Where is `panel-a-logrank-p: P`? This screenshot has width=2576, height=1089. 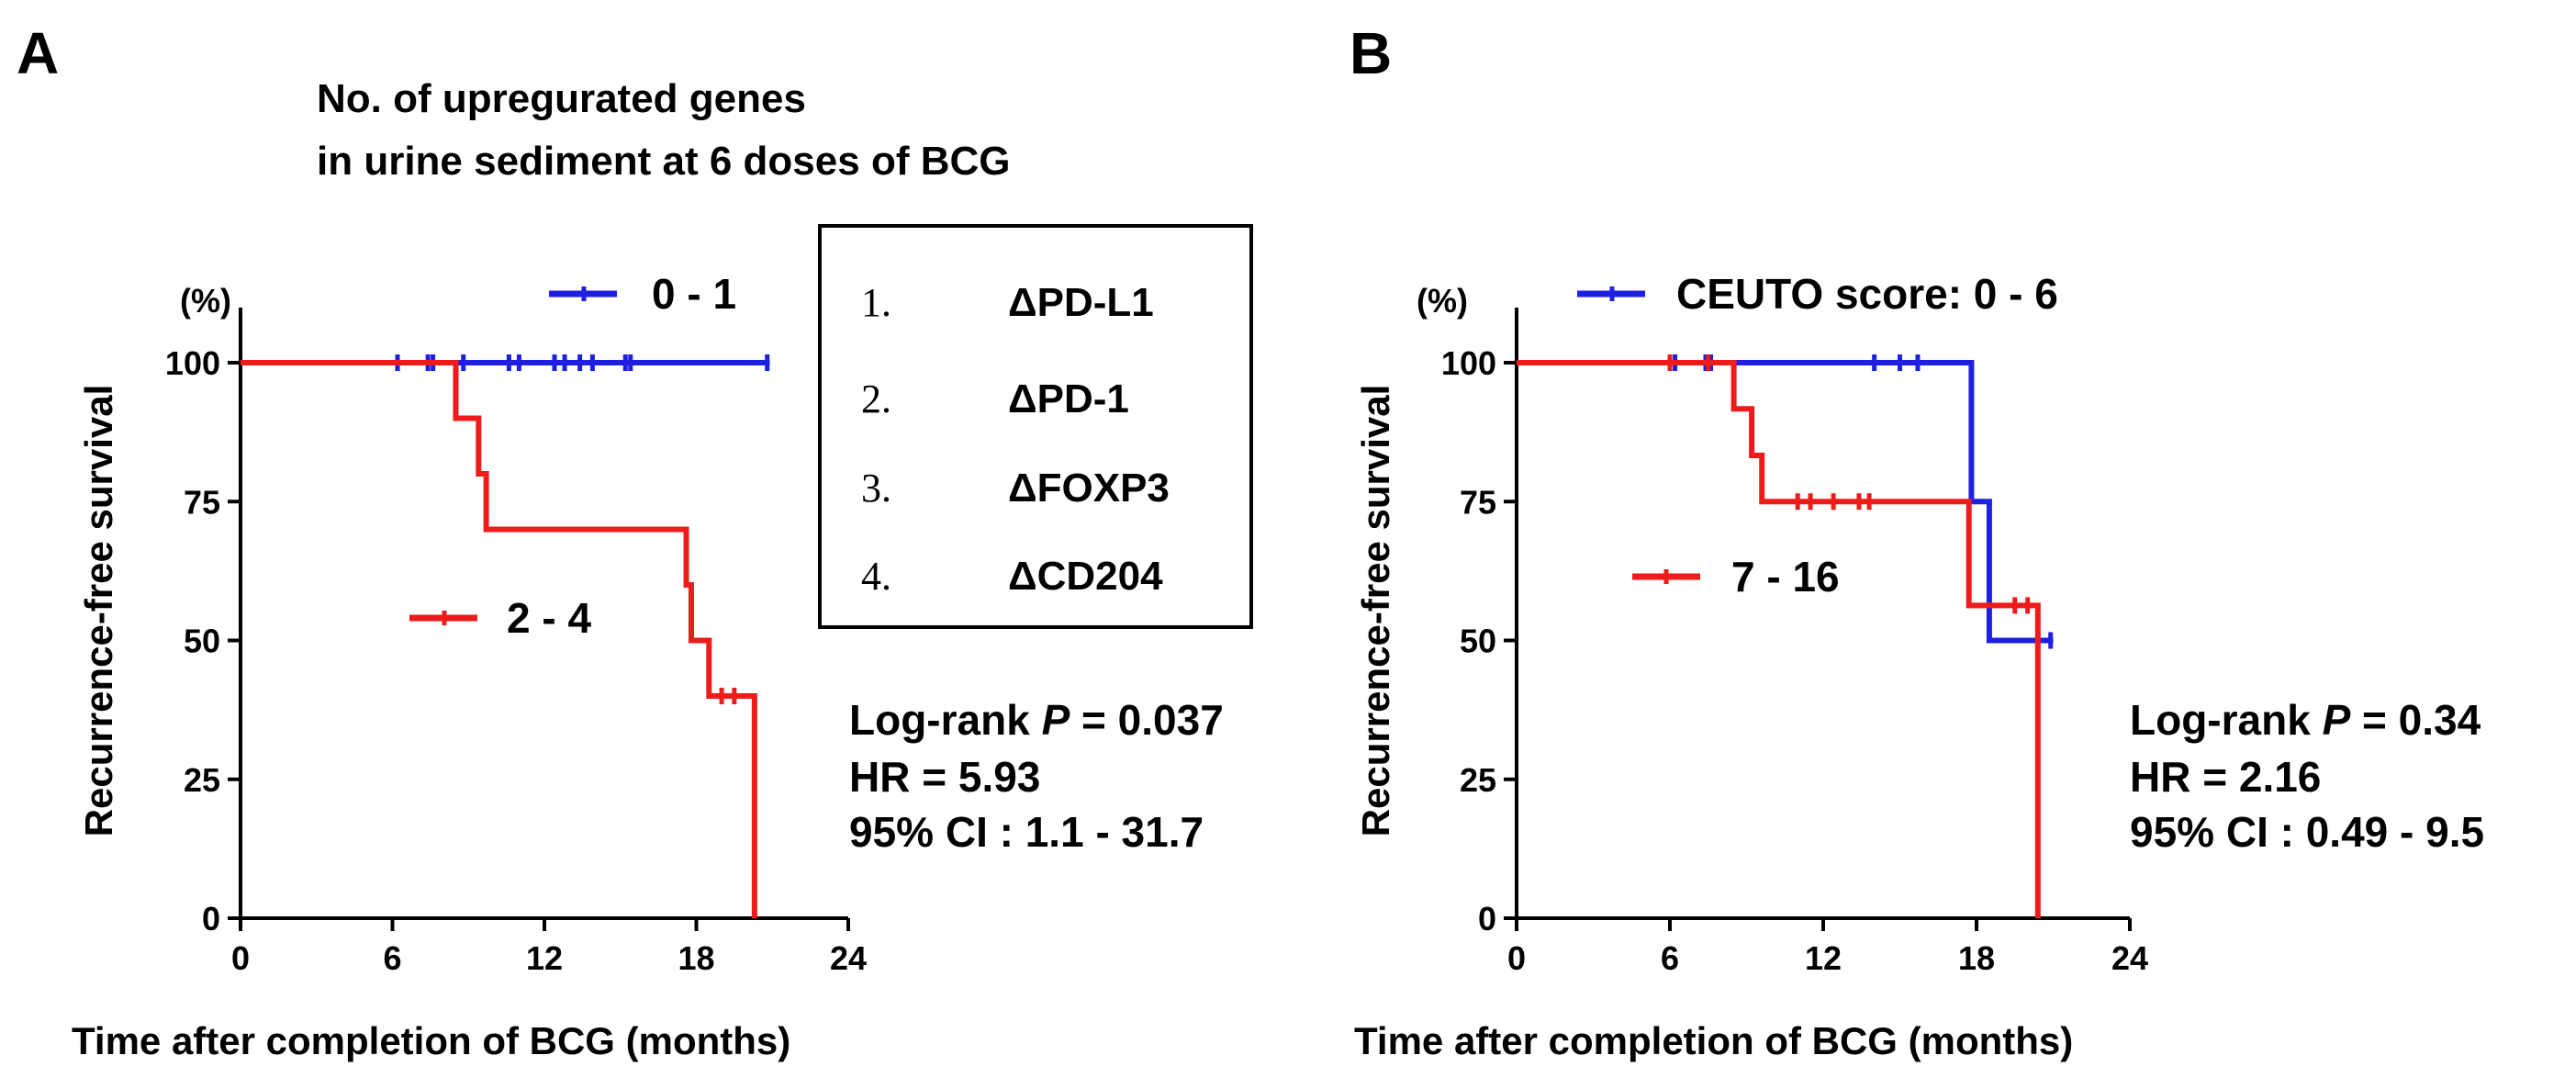 panel-a-logrank-p: P is located at coordinates (1056, 720).